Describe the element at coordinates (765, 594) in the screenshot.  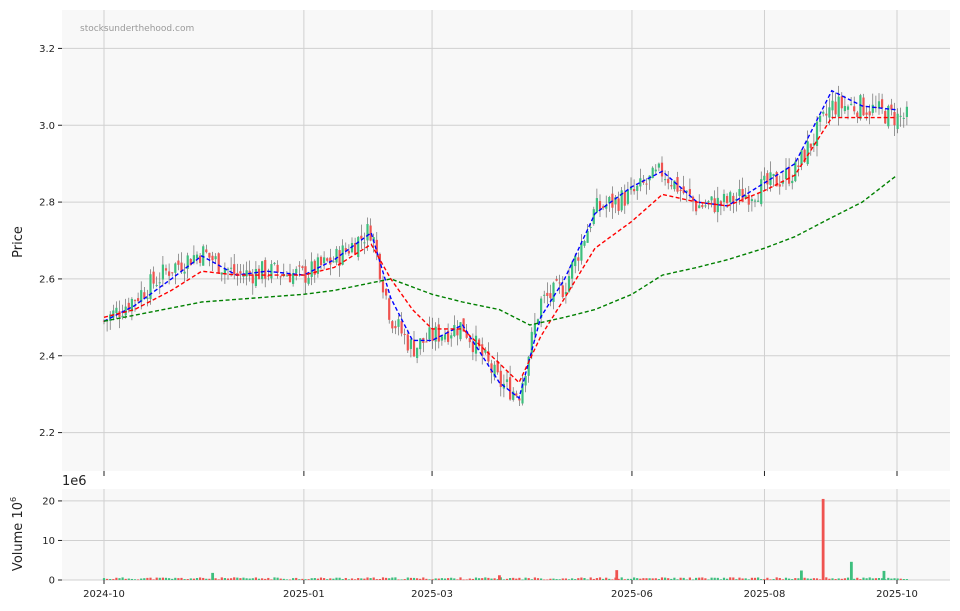
I see `volume-x-tick-label: 2025-08` at that location.